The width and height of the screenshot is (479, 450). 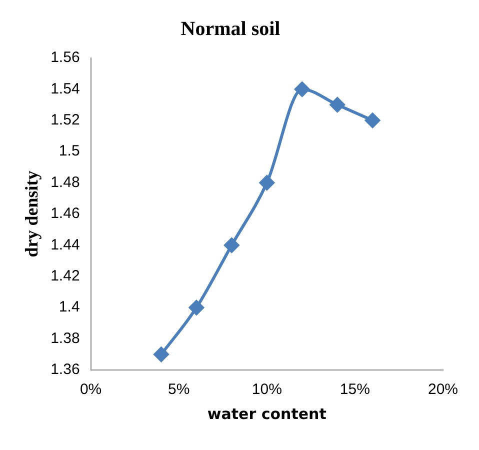 I want to click on x-tick-label: 10%, so click(x=267, y=389).